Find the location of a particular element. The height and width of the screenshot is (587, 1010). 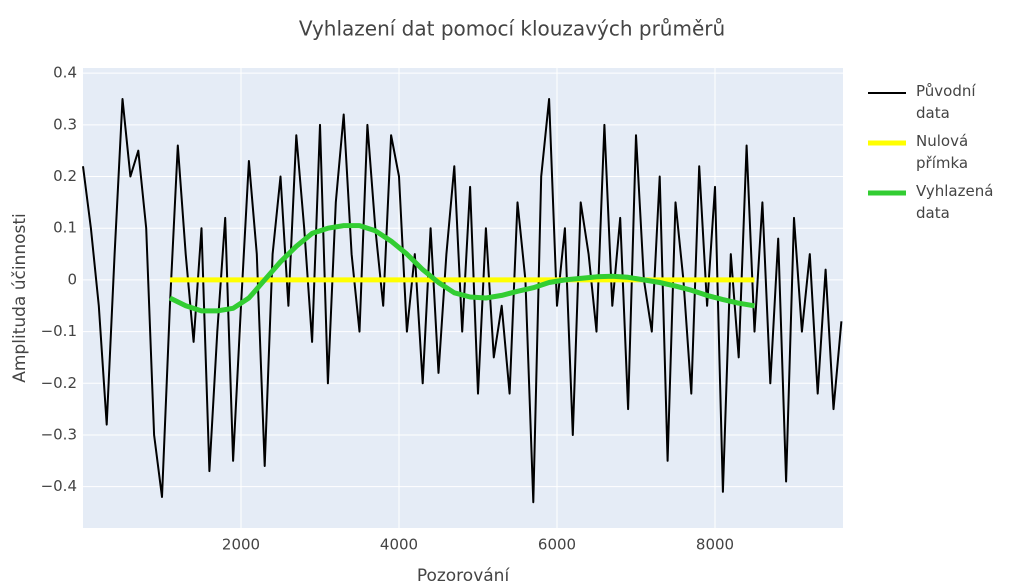

legend-item: Vyhlazená data is located at coordinates (936, 202).